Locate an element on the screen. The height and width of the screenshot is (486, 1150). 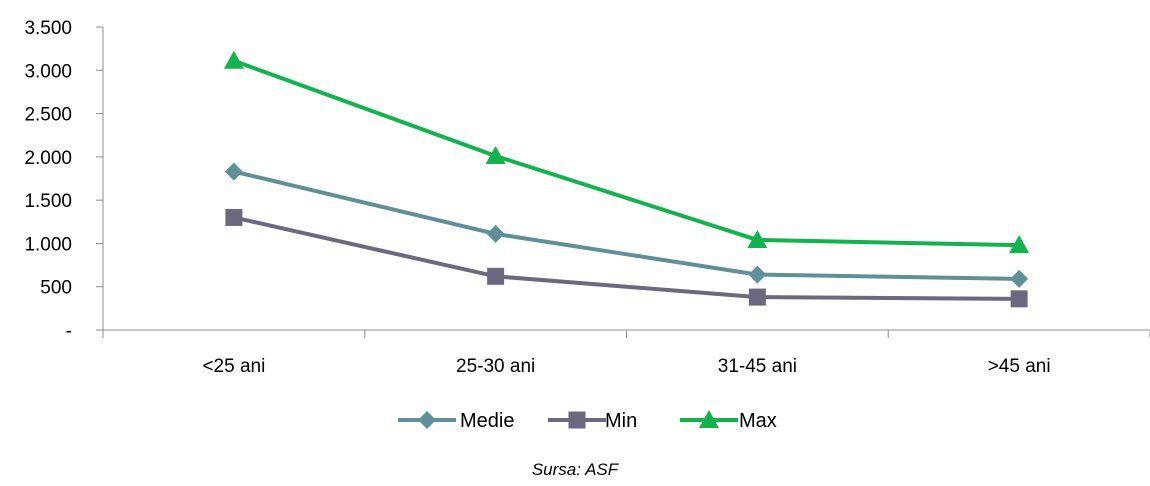
y-tick-label: 1.000 is located at coordinates (48, 244).